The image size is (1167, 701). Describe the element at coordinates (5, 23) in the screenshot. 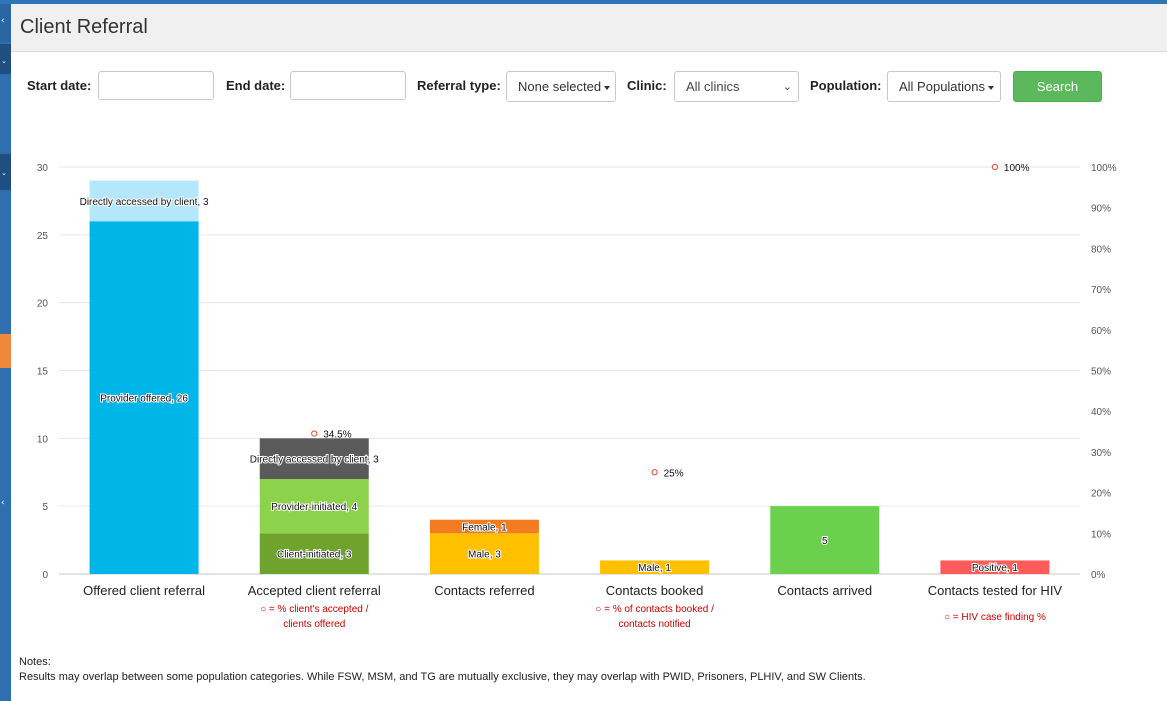

I see `sidebar-top-item` at that location.